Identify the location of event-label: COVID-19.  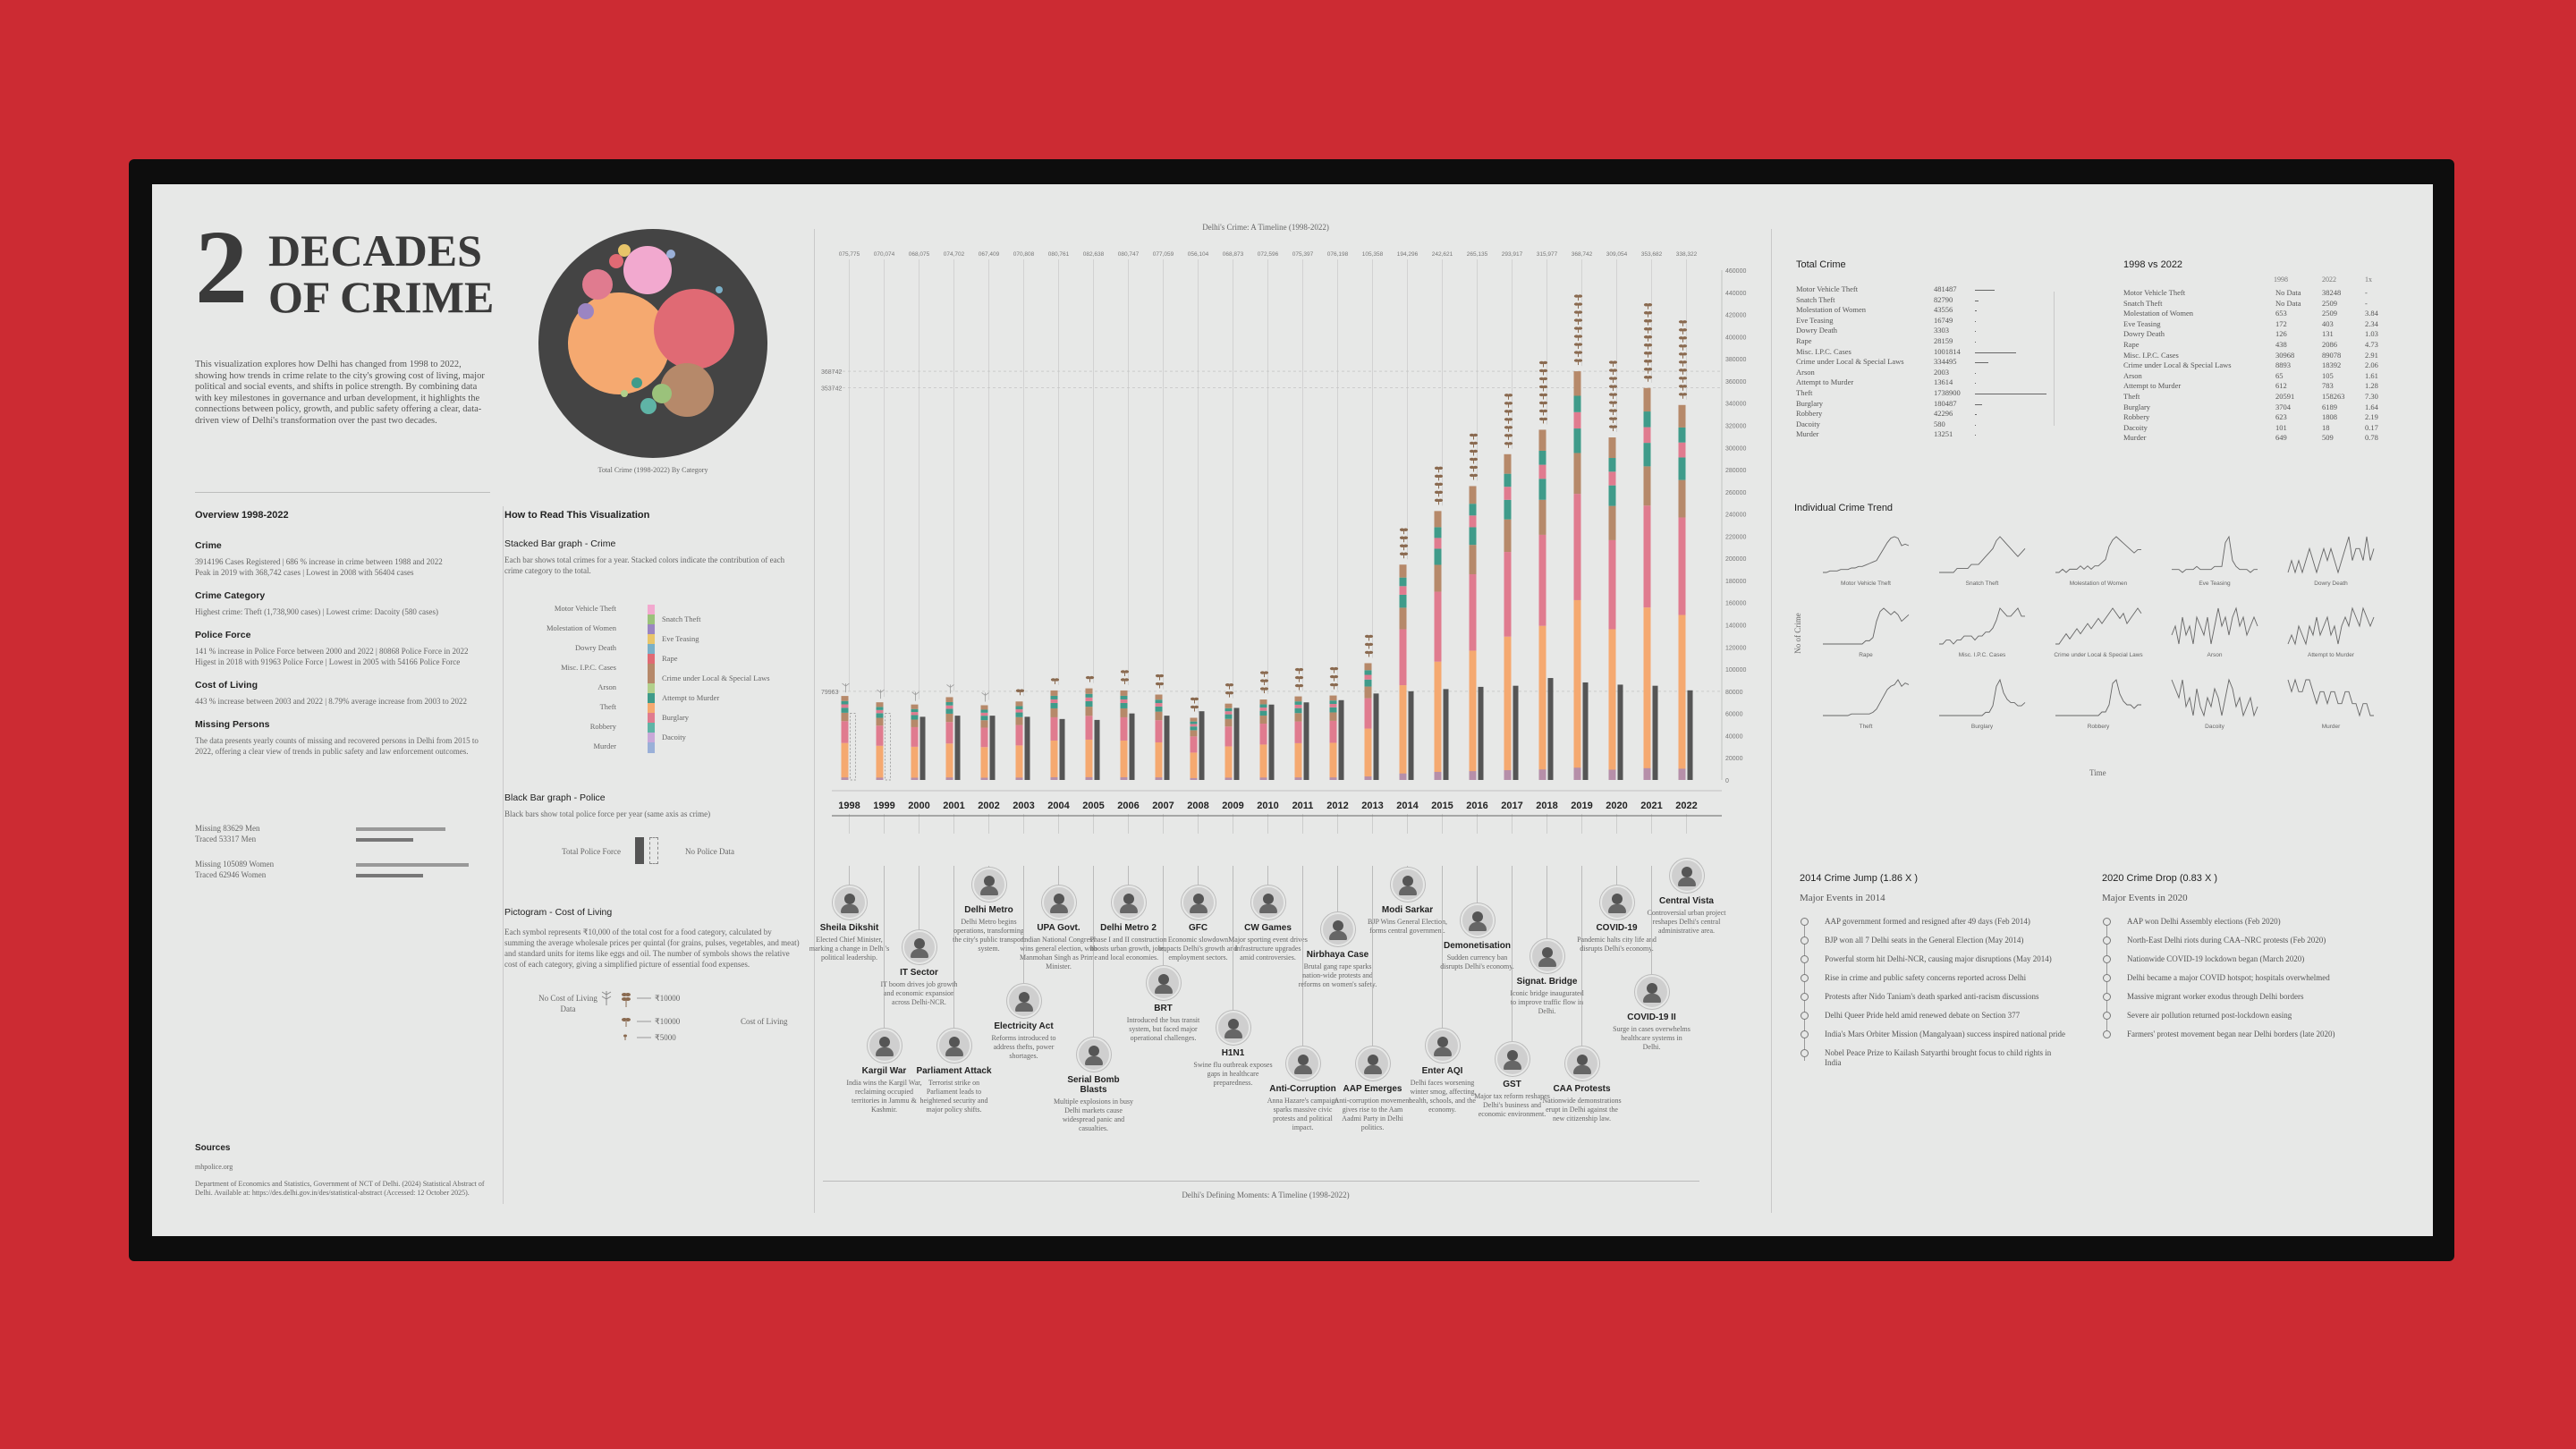
(1617, 928).